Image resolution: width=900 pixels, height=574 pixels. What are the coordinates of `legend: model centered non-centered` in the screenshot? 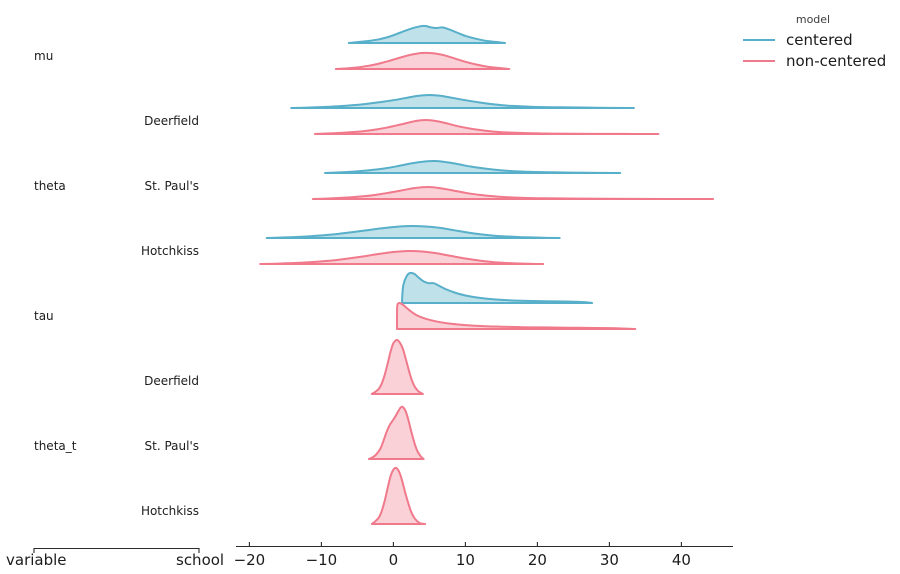 It's located at (821, 41).